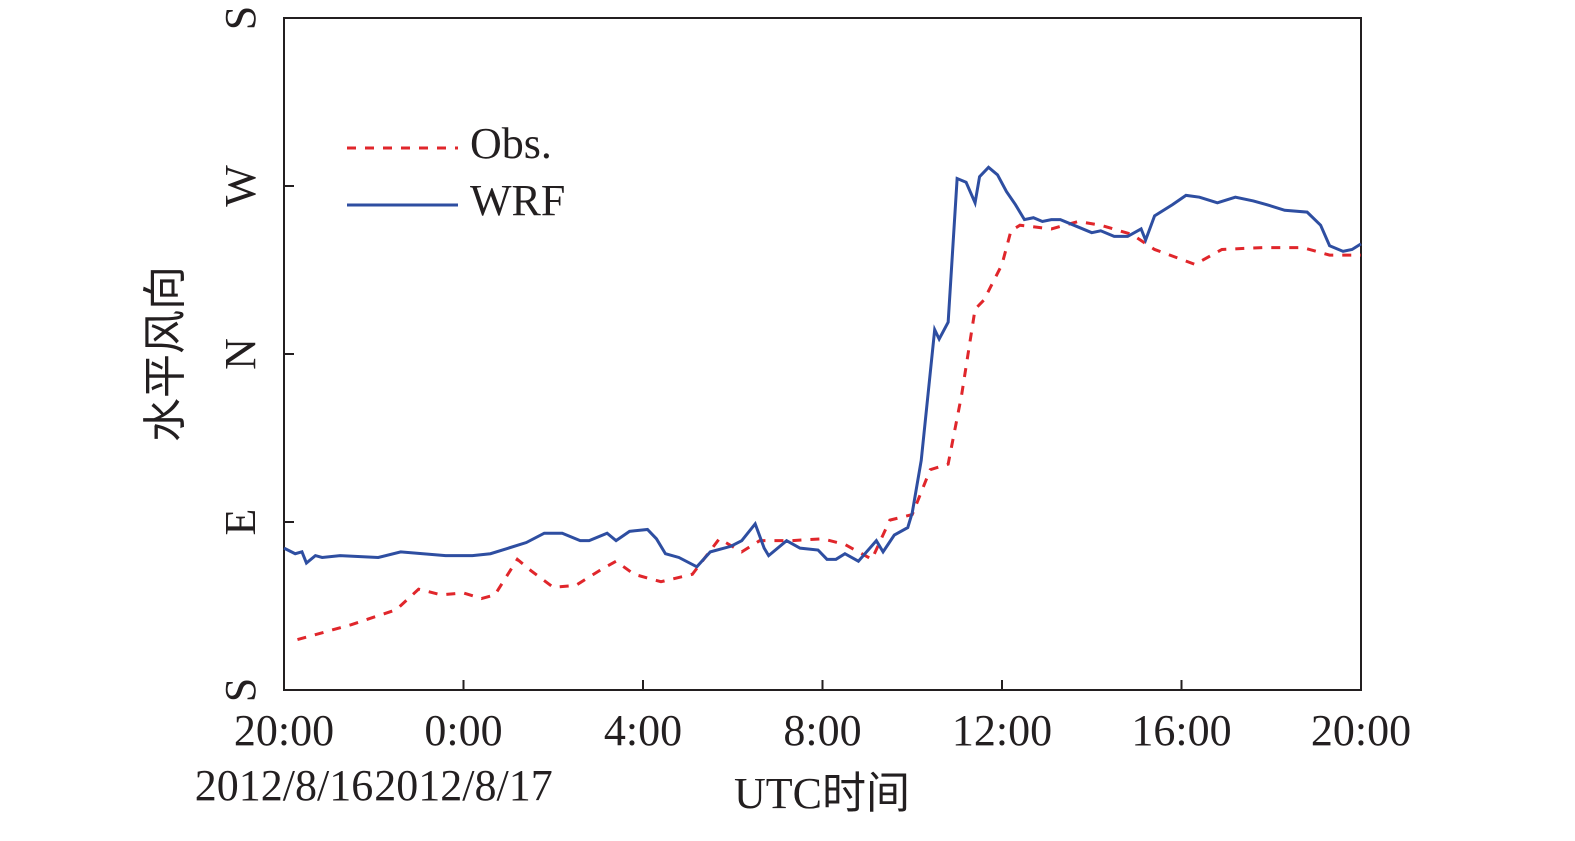  Describe the element at coordinates (463, 730) in the screenshot. I see `x-tick-label: 0:00` at that location.